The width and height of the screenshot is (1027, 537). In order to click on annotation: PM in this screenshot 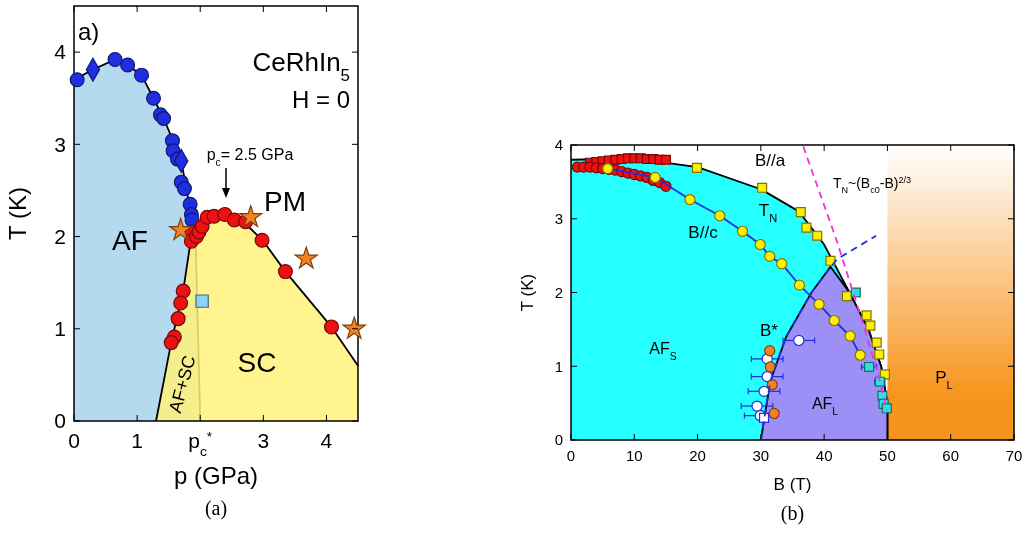, I will do `click(285, 201)`.